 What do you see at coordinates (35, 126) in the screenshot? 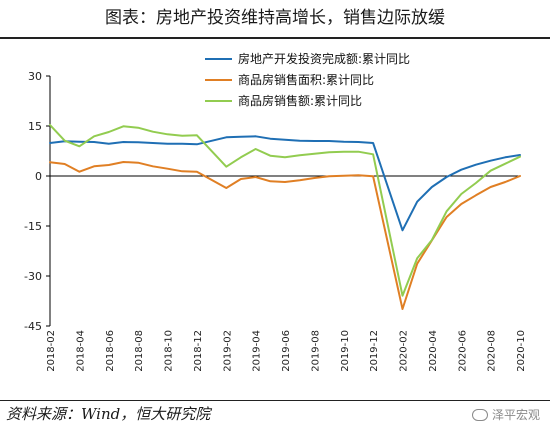
I see `y-tick-label: 15` at bounding box center [35, 126].